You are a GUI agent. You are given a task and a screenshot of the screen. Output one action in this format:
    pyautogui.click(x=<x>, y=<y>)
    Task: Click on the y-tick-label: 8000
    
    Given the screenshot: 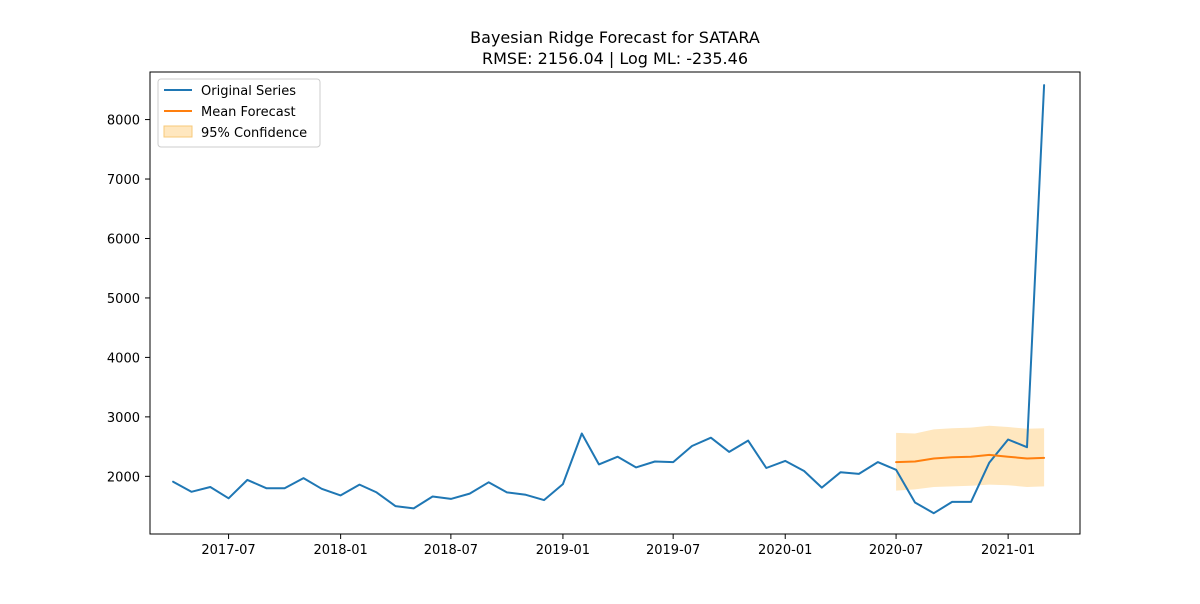 What is the action you would take?
    pyautogui.click(x=123, y=121)
    